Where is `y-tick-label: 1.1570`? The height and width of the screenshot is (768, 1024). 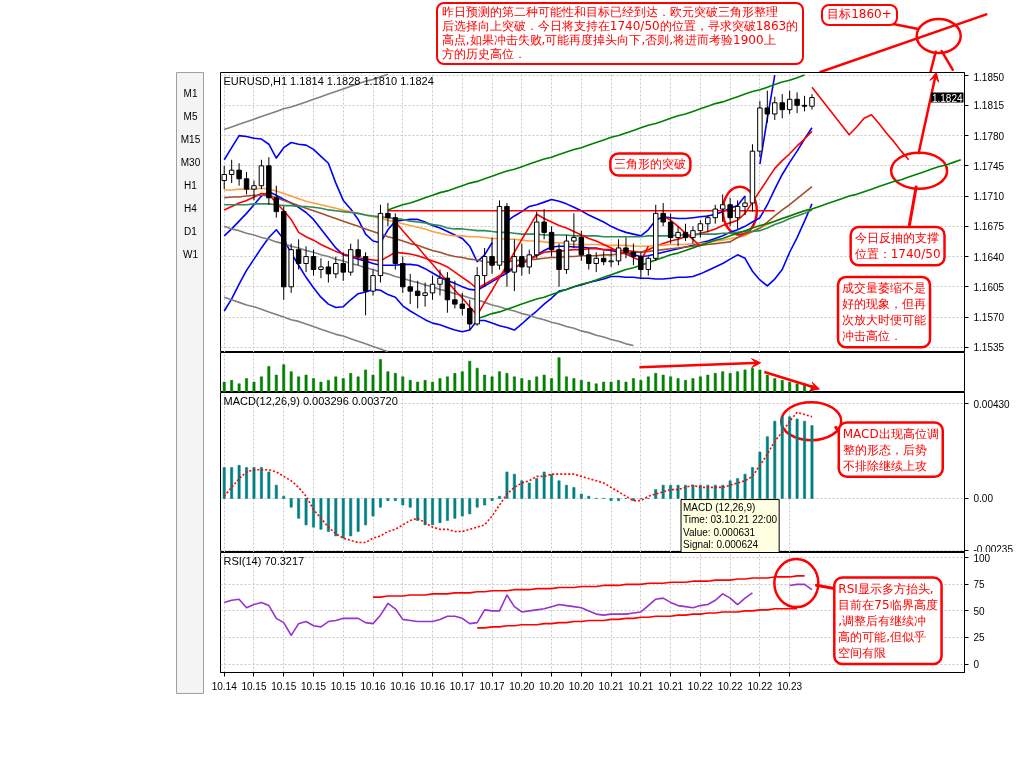 y-tick-label: 1.1570 is located at coordinates (989, 318).